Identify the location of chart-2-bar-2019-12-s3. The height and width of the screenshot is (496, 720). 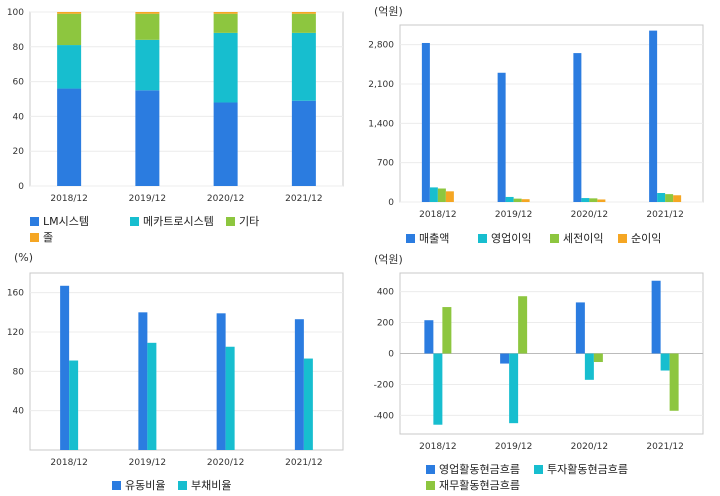
(525, 200).